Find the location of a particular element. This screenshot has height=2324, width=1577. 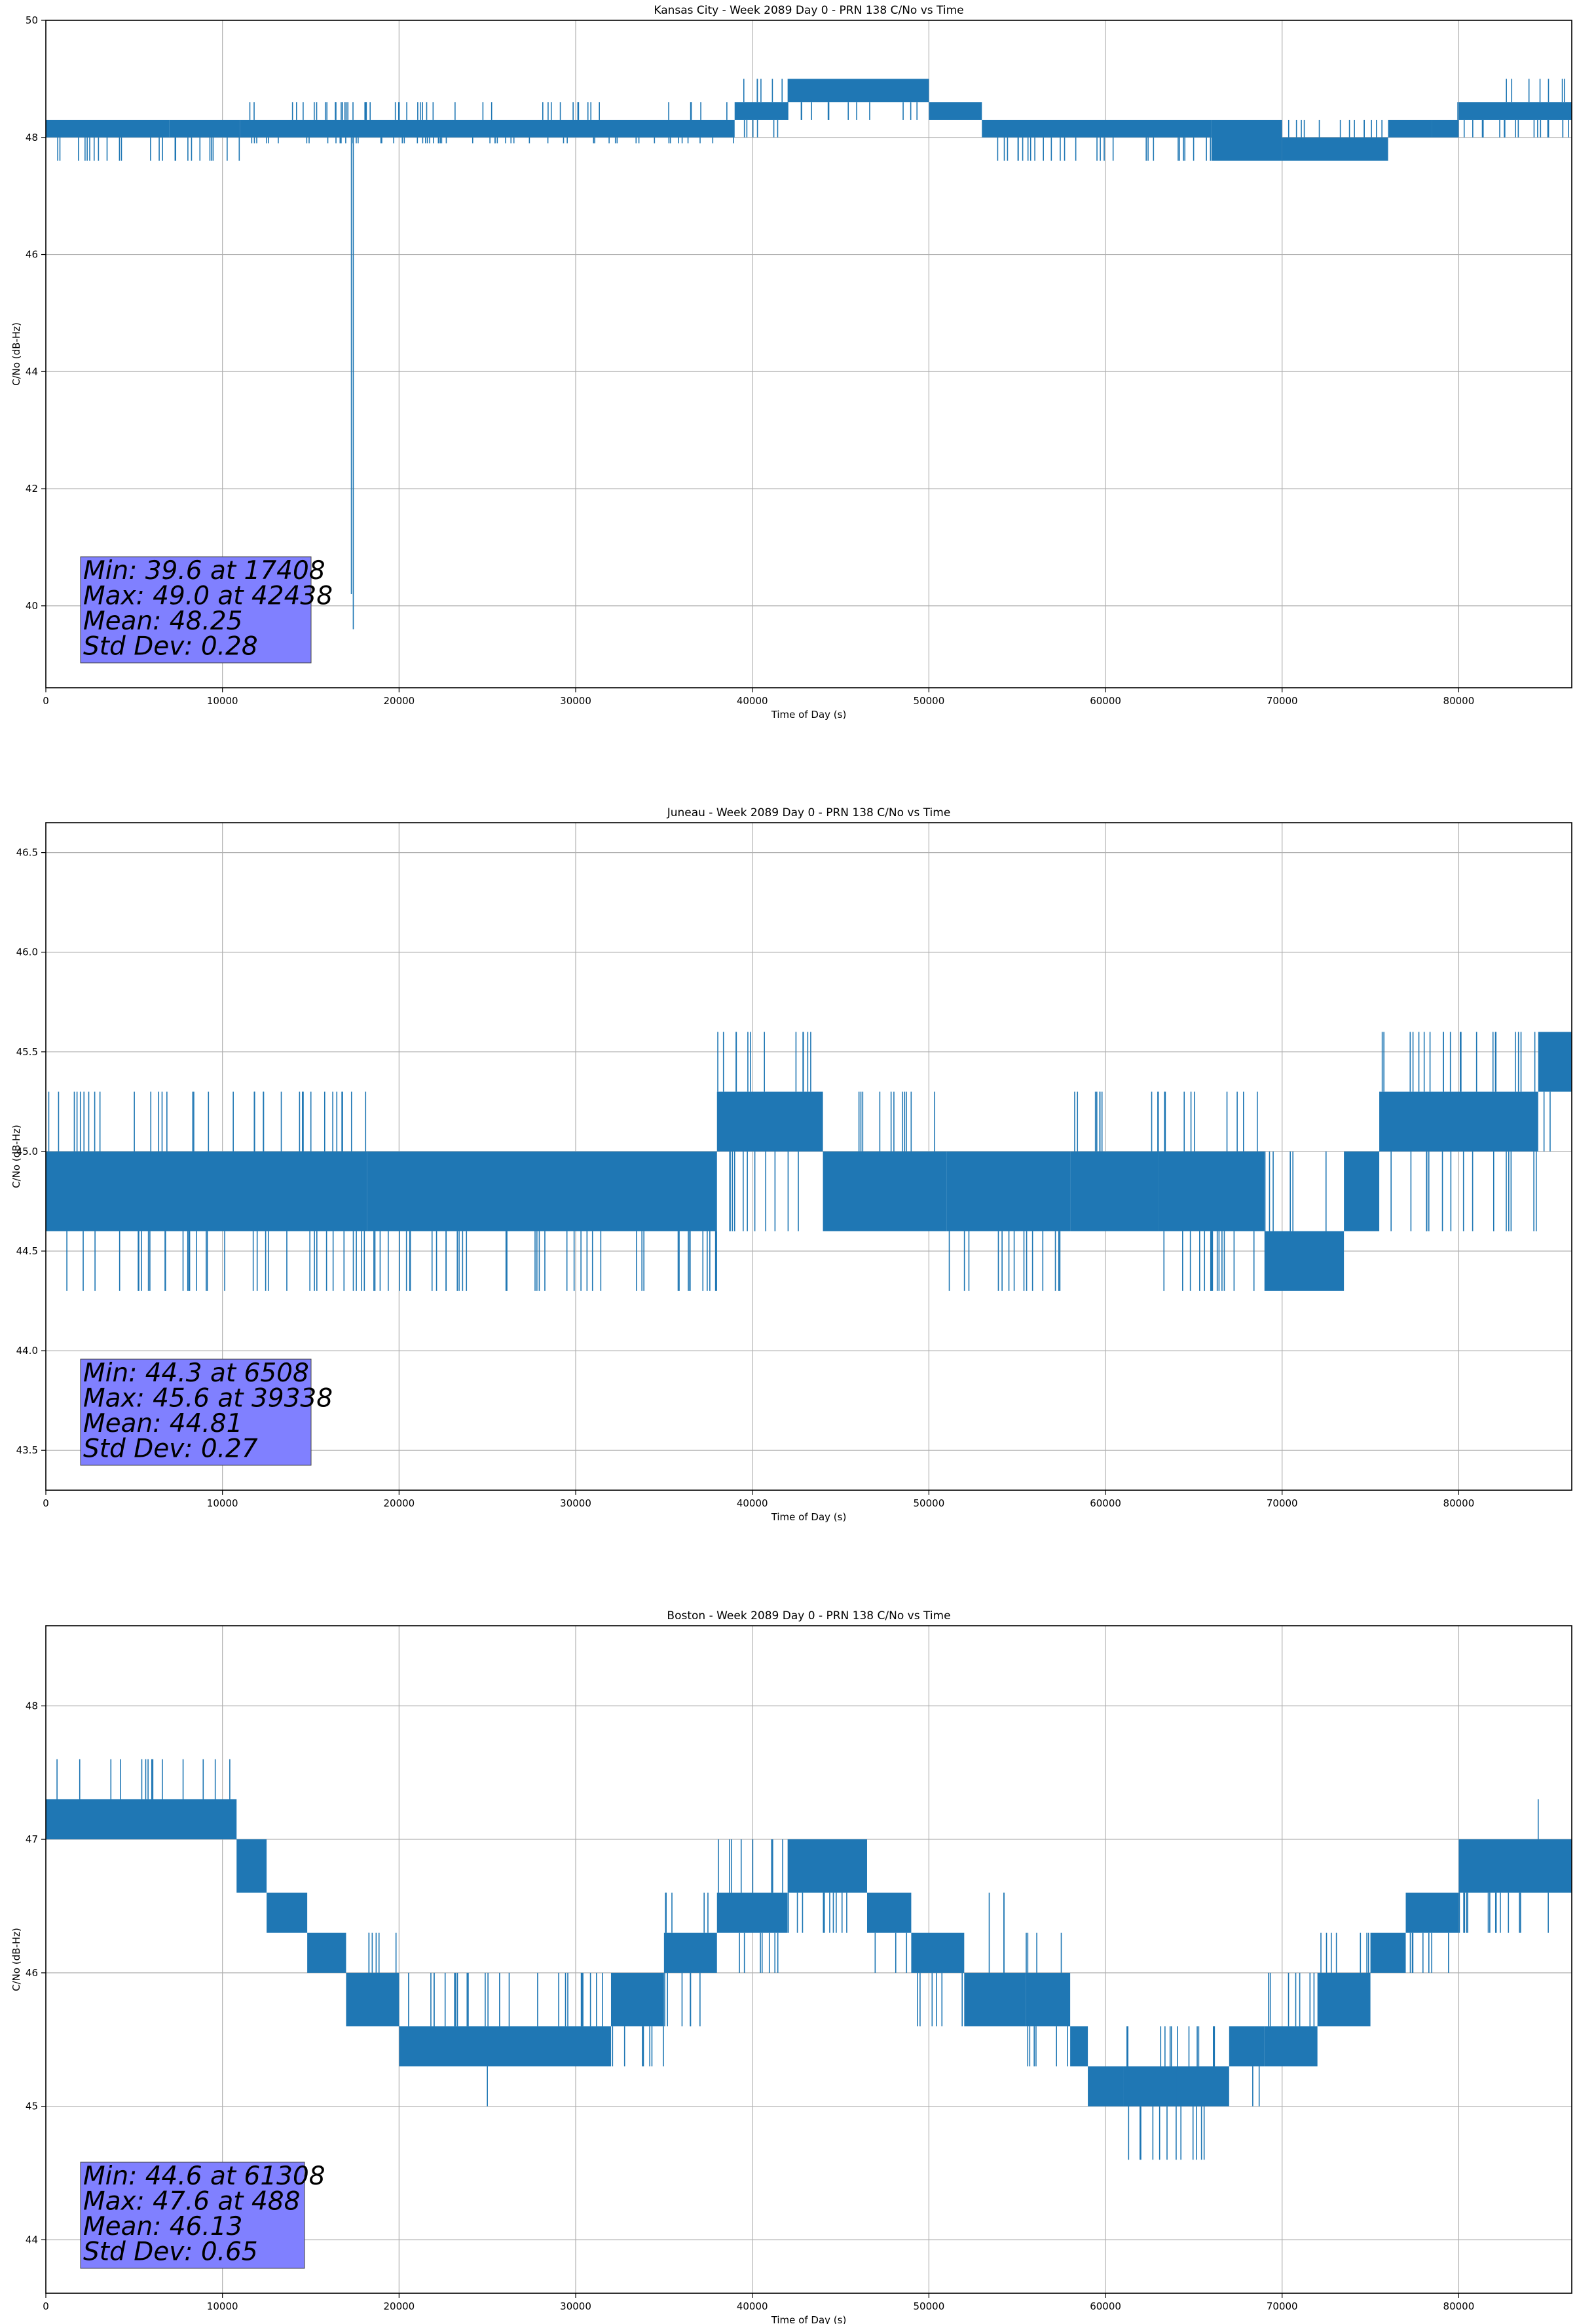

kansas-city-y-tick-label: 44 is located at coordinates (32, 371).